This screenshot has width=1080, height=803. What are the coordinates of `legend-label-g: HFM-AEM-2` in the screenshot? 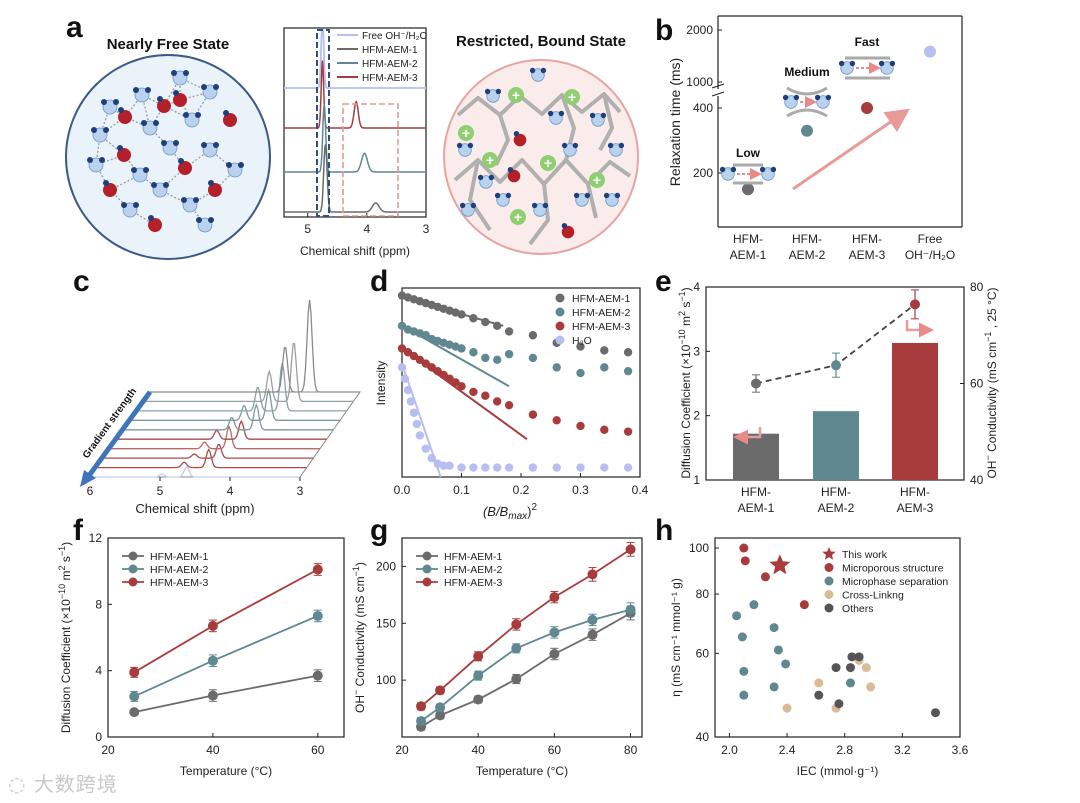 It's located at (473, 570).